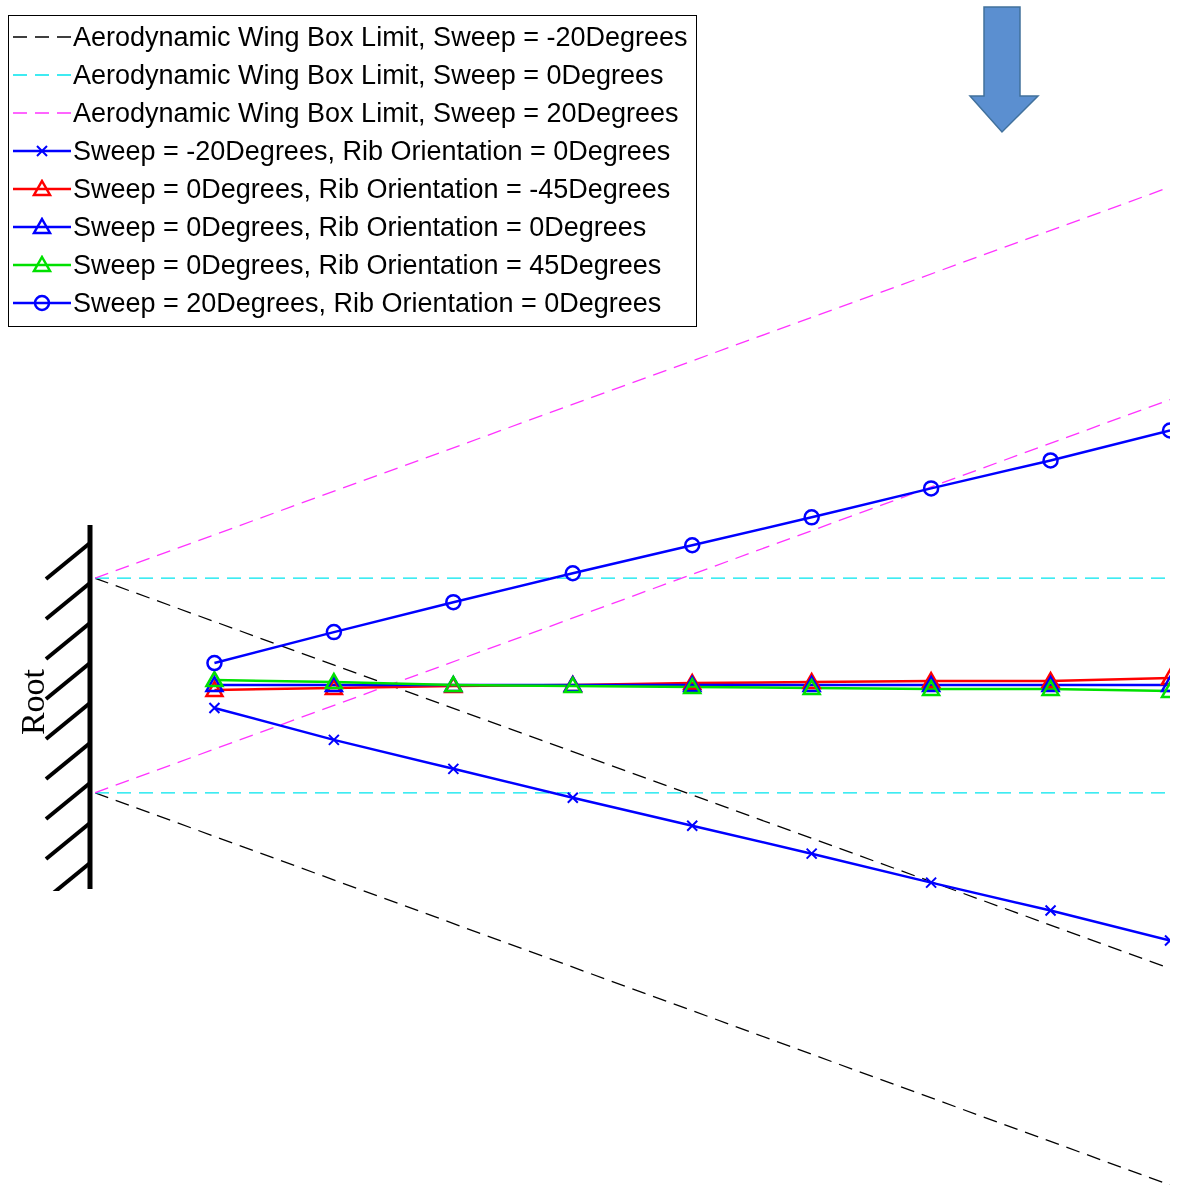 The width and height of the screenshot is (1183, 1188). I want to click on legend-label: Sweep = -20Degrees, Rib Orientation = 0Degrees, so click(372, 151).